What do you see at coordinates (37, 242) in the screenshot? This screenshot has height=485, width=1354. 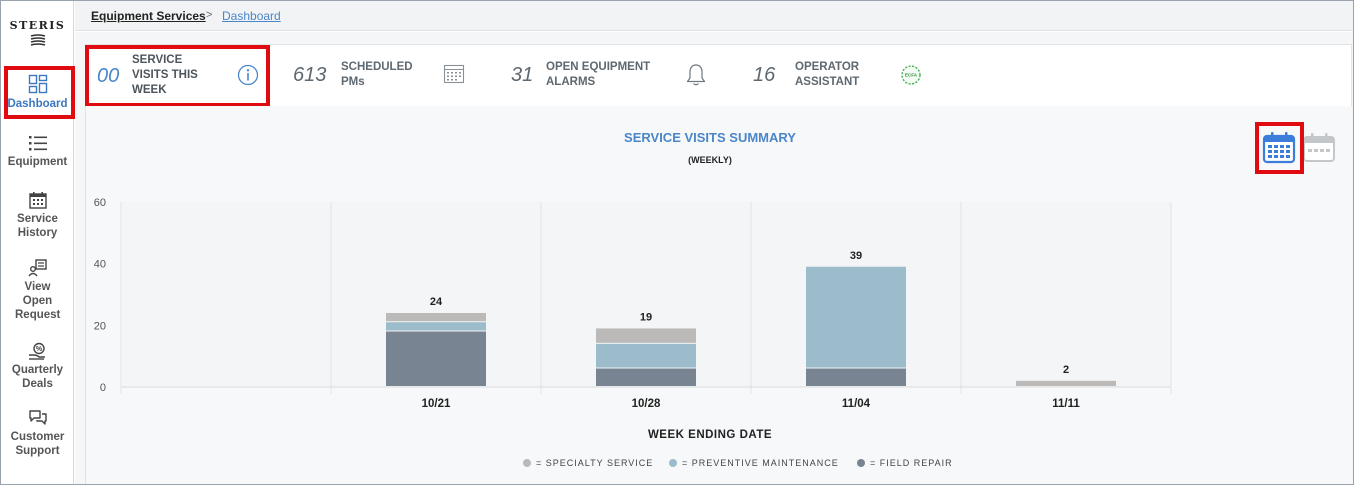 I see `sidebar: STERIS Dashboard Equipment` at bounding box center [37, 242].